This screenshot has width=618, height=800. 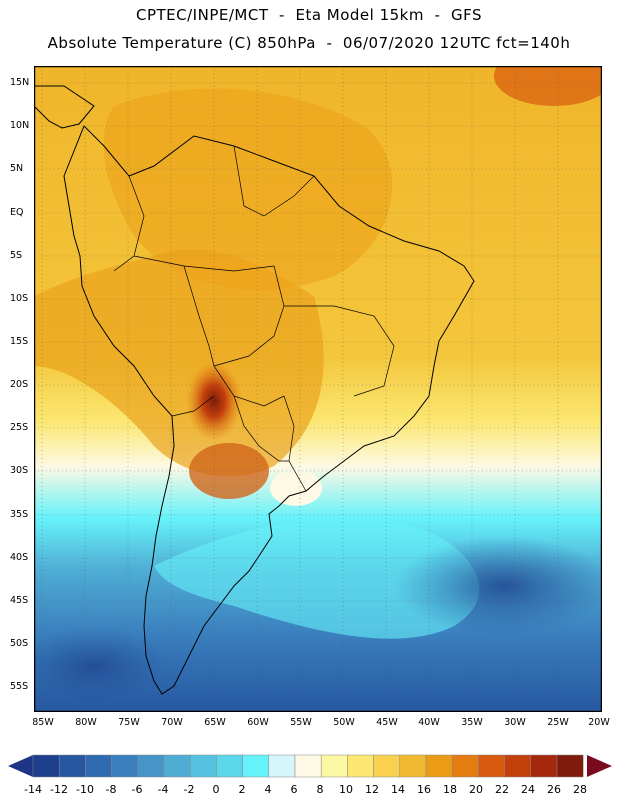 What do you see at coordinates (19, 514) in the screenshot?
I see `lat-label-35s: 35S` at bounding box center [19, 514].